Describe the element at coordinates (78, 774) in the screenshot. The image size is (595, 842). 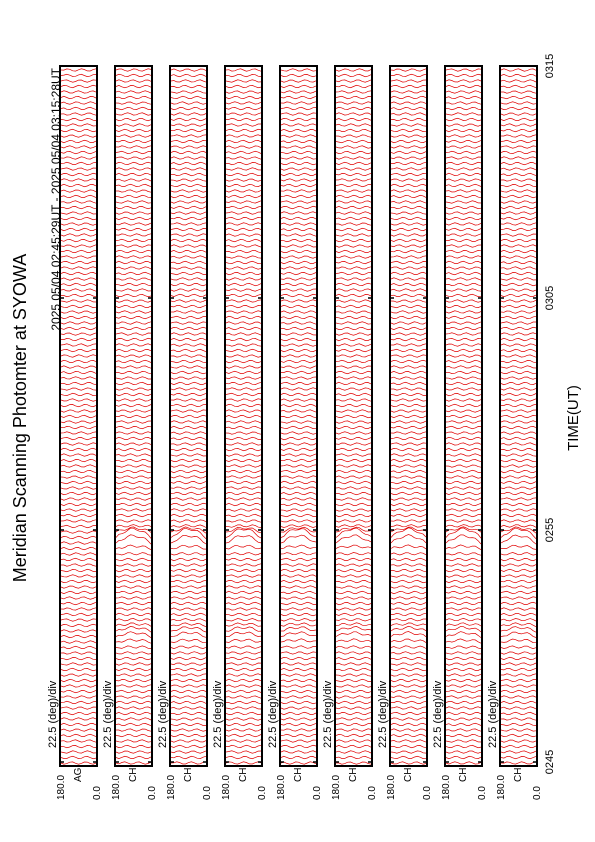
I see `channel-label: AG` at that location.